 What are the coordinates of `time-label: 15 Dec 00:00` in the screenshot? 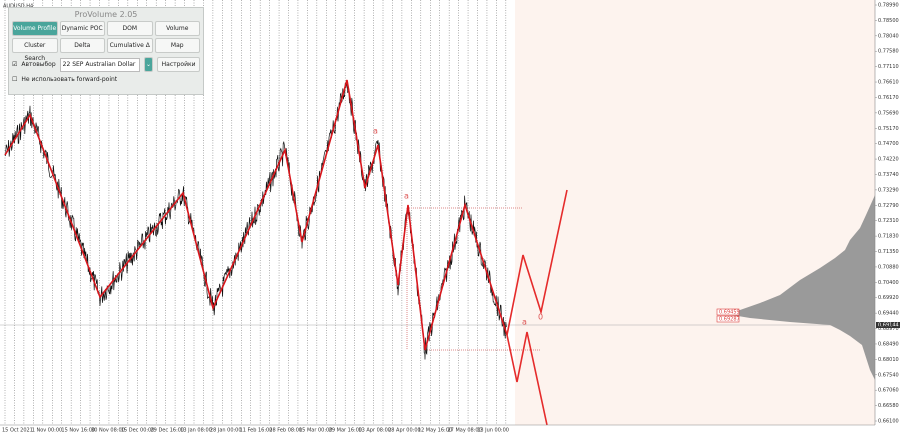 It's located at (138, 431).